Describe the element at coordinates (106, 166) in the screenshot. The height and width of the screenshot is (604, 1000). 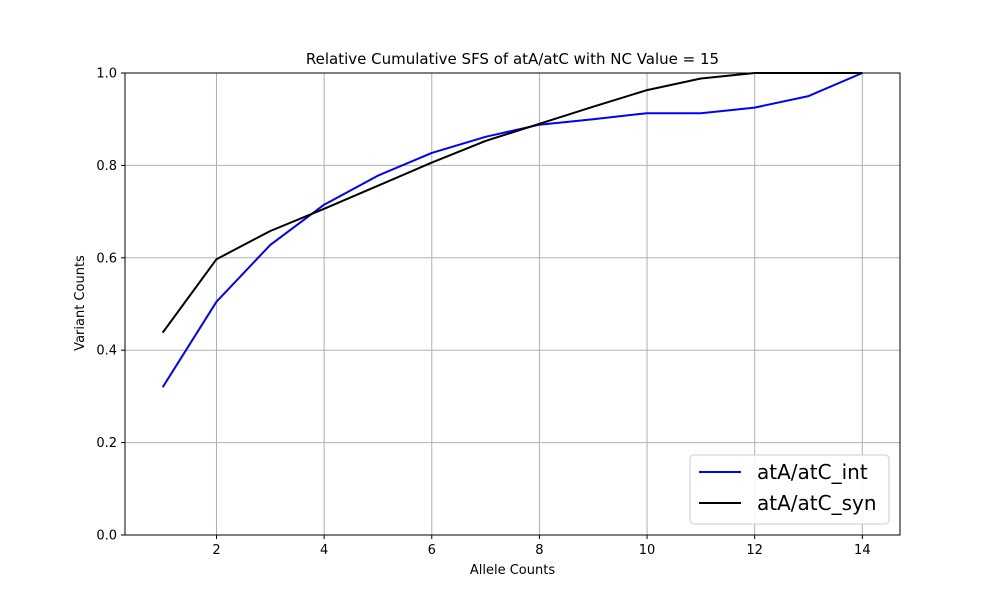
I see `y-tick-label: 0.8` at that location.